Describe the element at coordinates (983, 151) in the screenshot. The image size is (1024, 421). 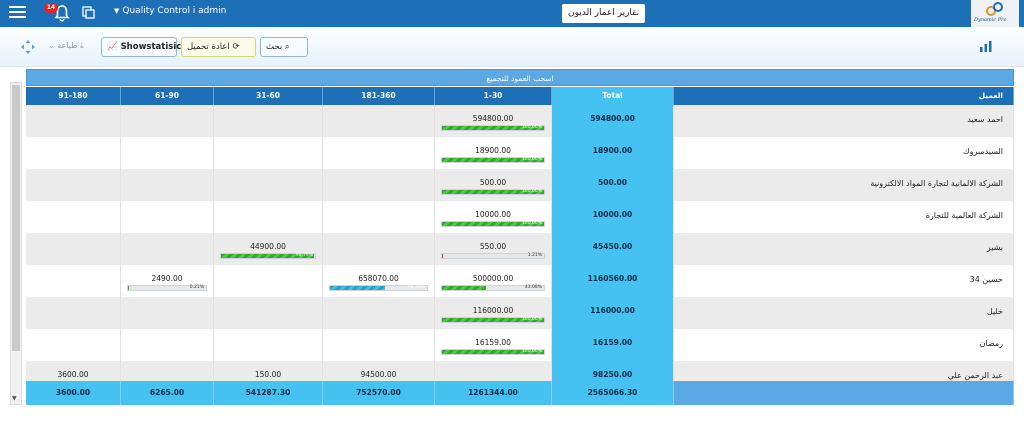
I see `cell-value: السيدمبروك` at that location.